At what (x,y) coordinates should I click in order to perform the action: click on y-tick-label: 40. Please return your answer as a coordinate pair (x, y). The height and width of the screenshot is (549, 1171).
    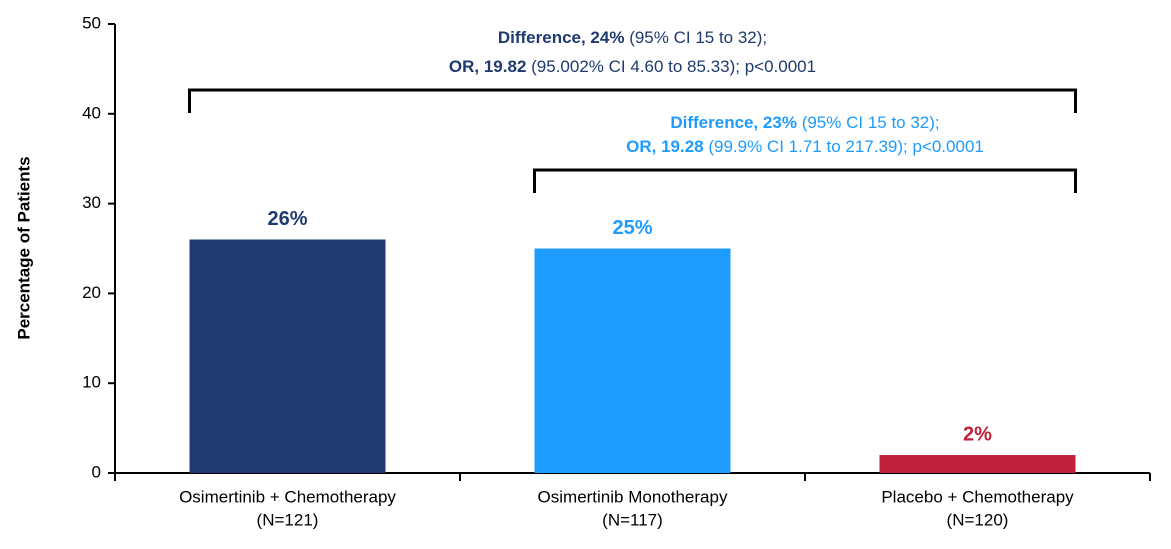
    Looking at the image, I should click on (91, 112).